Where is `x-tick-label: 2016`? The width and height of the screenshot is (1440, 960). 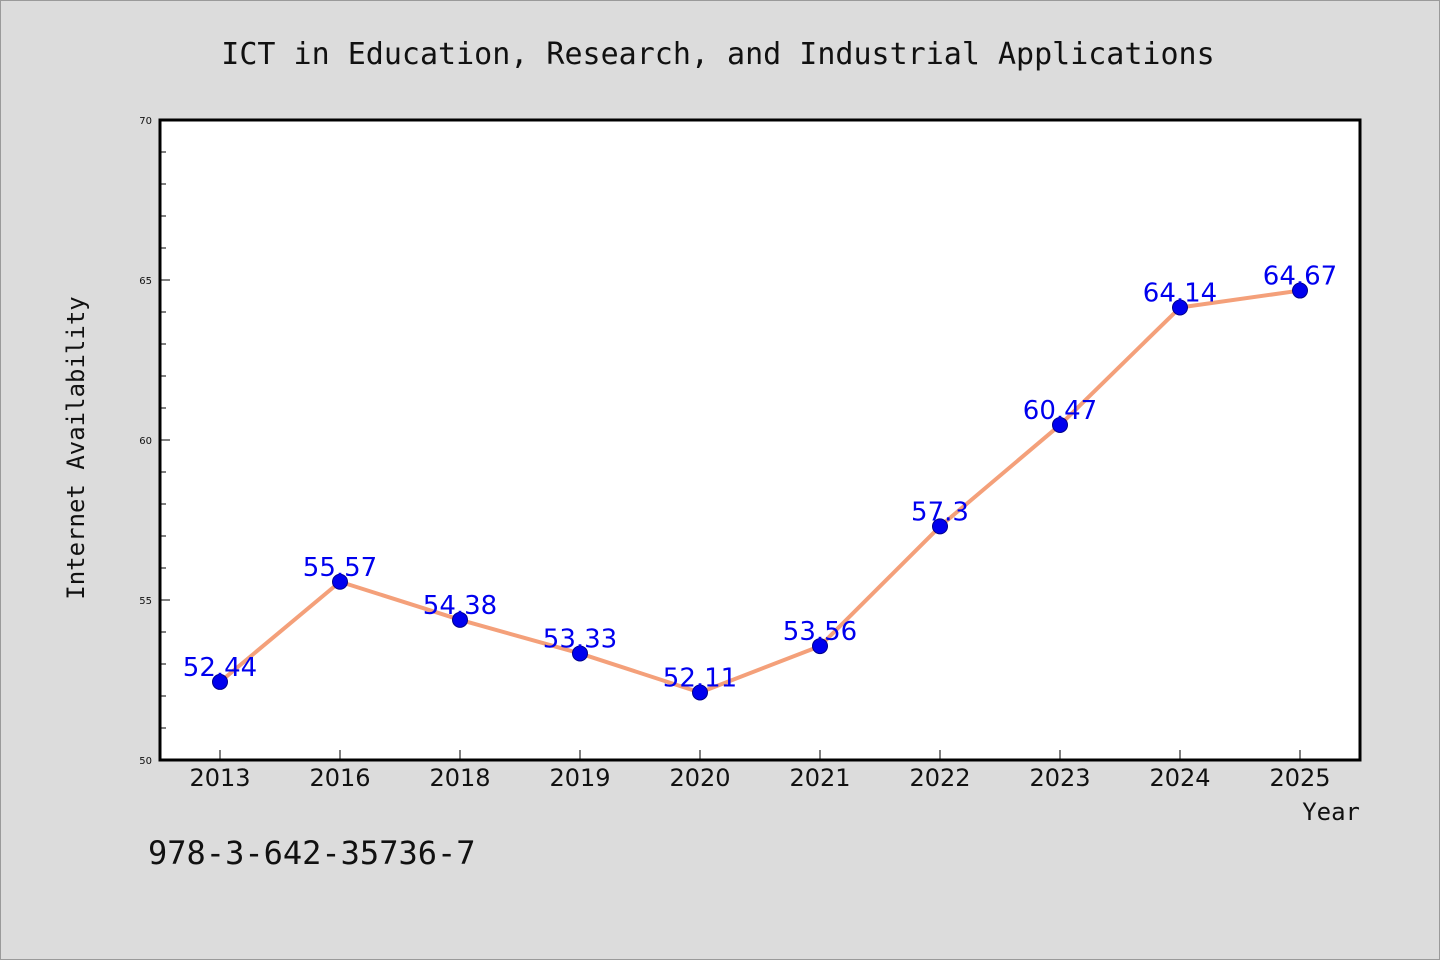 x-tick-label: 2016 is located at coordinates (339, 778).